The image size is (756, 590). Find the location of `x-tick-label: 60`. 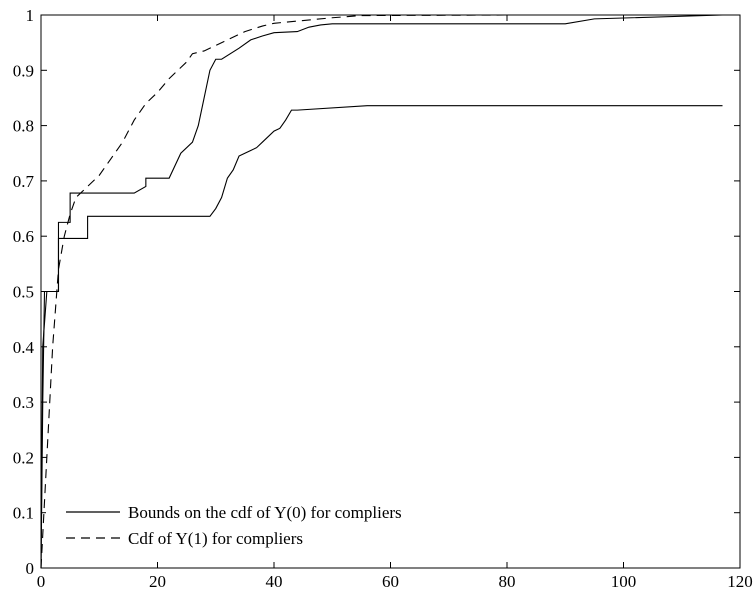

x-tick-label: 60 is located at coordinates (390, 581).